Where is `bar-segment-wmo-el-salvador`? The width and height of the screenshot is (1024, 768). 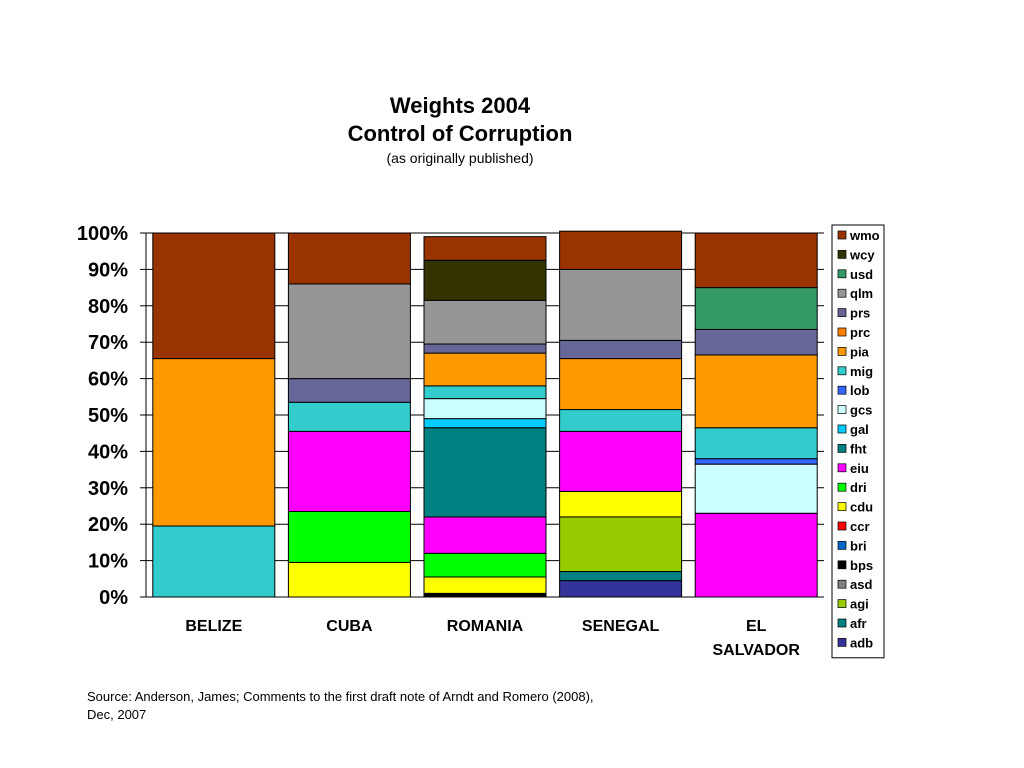 bar-segment-wmo-el-salvador is located at coordinates (756, 260).